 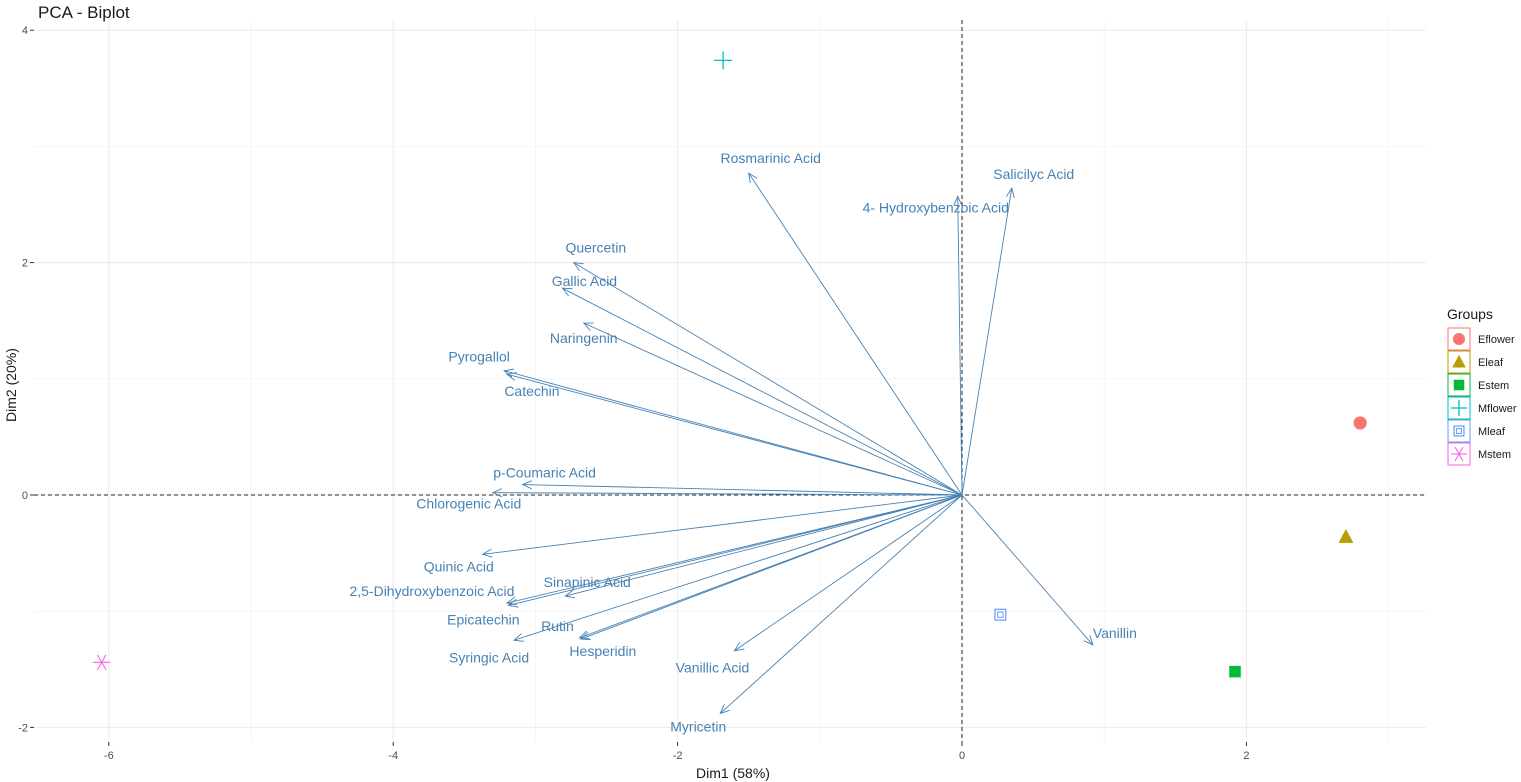 What do you see at coordinates (483, 619) in the screenshot?
I see `variable-label: Epicatechin` at bounding box center [483, 619].